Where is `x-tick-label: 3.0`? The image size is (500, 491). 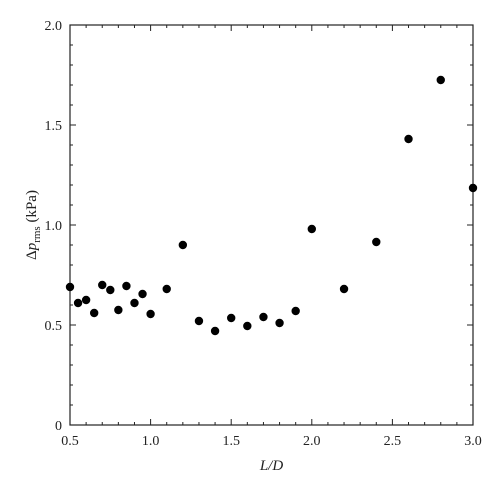 x-tick-label: 3.0 is located at coordinates (473, 441).